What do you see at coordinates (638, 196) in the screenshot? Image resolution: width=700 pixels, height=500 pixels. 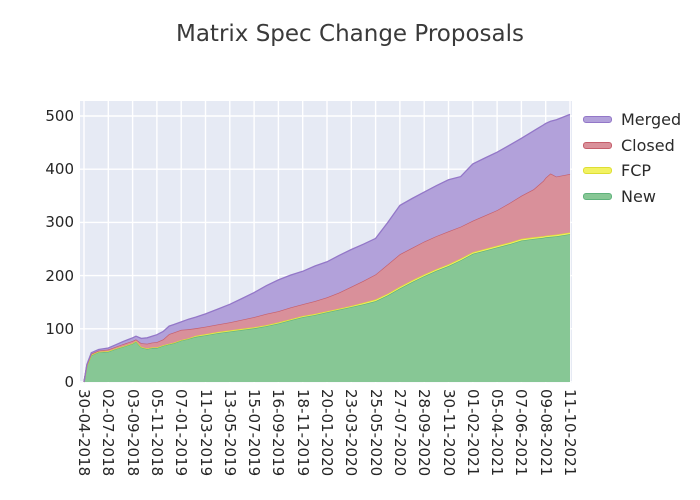 I see `legend-label: New` at bounding box center [638, 196].